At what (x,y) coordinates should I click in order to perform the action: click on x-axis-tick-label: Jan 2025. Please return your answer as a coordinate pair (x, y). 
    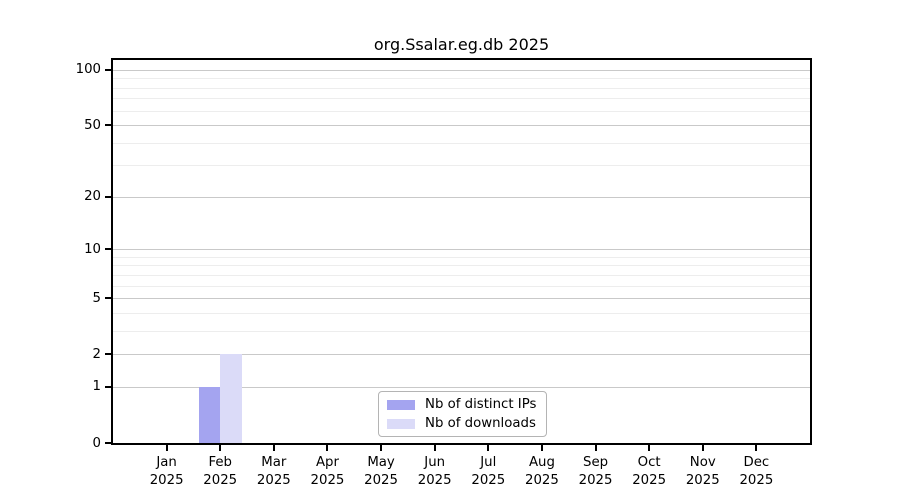
    Looking at the image, I should click on (166, 471).